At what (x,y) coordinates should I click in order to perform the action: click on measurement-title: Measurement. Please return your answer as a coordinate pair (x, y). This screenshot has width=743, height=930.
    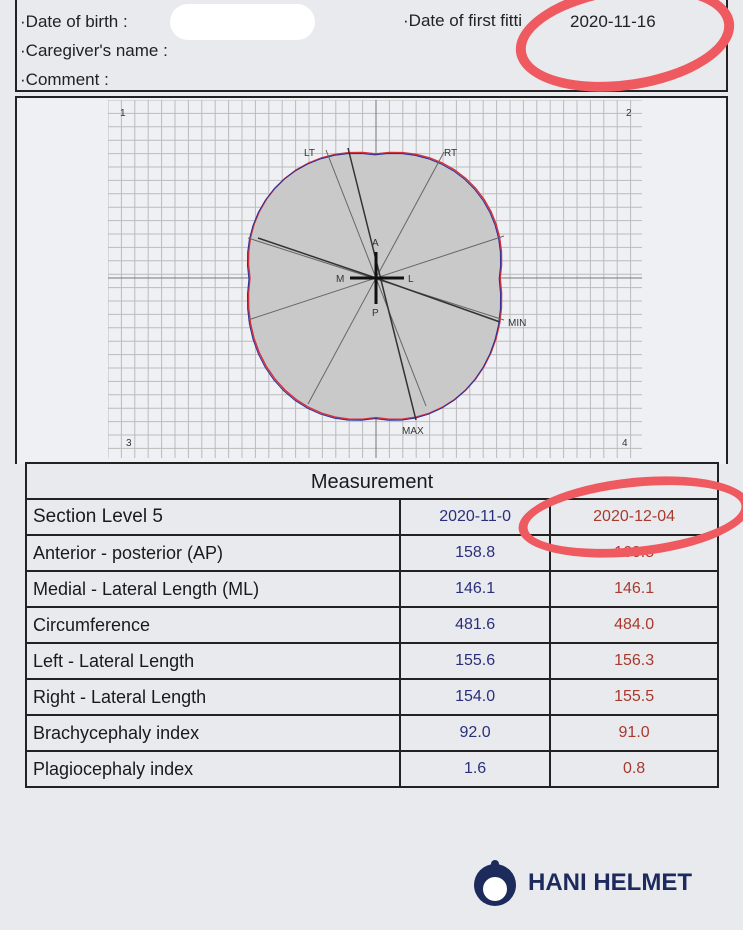
    Looking at the image, I should click on (372, 480).